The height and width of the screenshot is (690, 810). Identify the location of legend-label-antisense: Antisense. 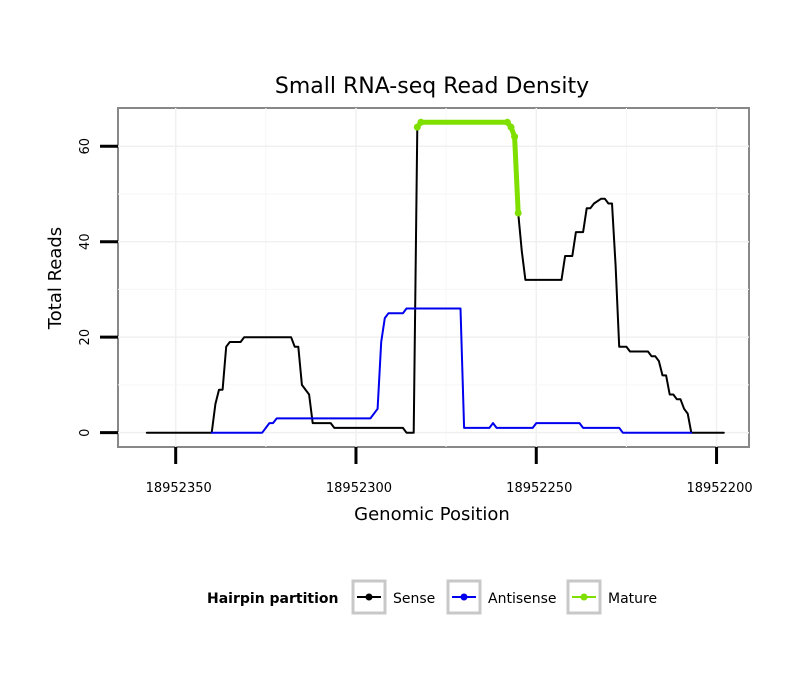
(522, 599).